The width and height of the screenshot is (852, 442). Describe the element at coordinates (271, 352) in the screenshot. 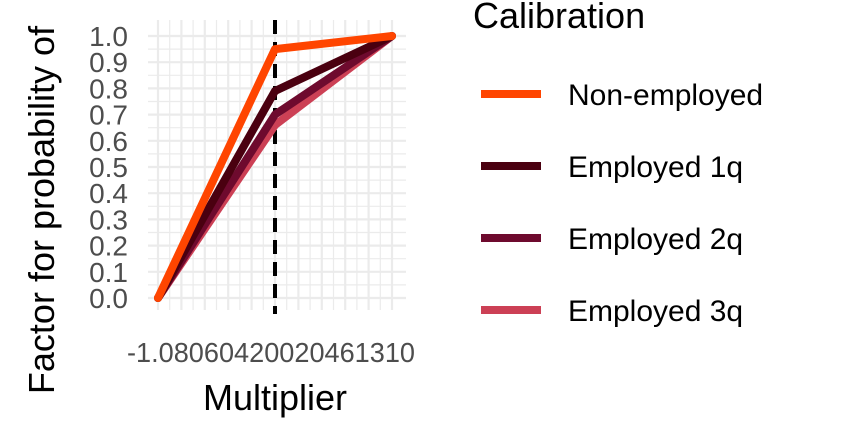

I see `x-tick-labels: -1.08060420020461310` at that location.